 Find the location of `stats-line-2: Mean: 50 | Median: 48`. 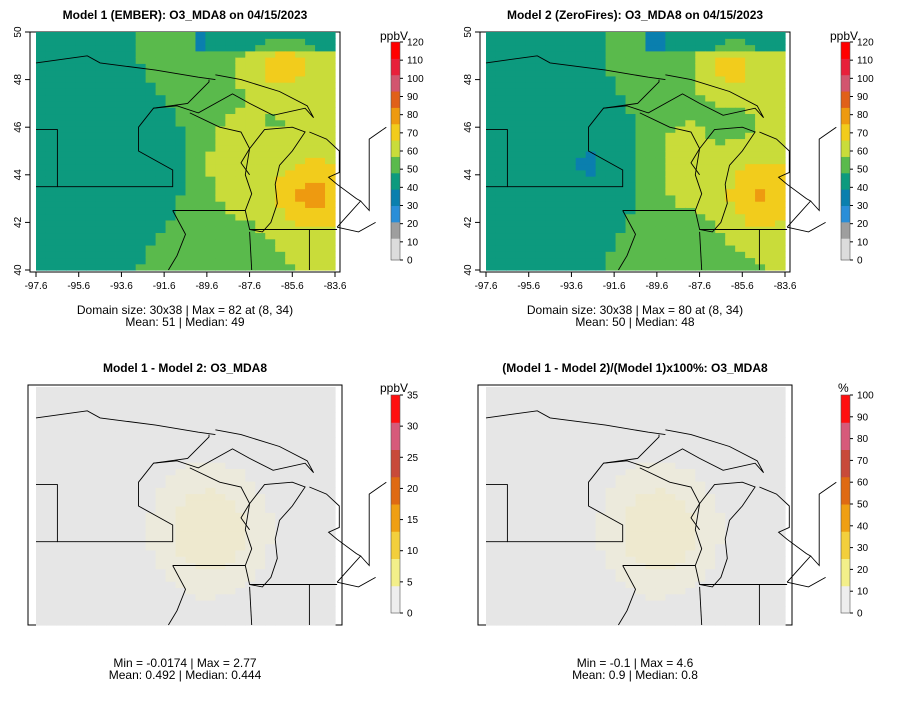

stats-line-2: Mean: 50 | Median: 48 is located at coordinates (635, 322).